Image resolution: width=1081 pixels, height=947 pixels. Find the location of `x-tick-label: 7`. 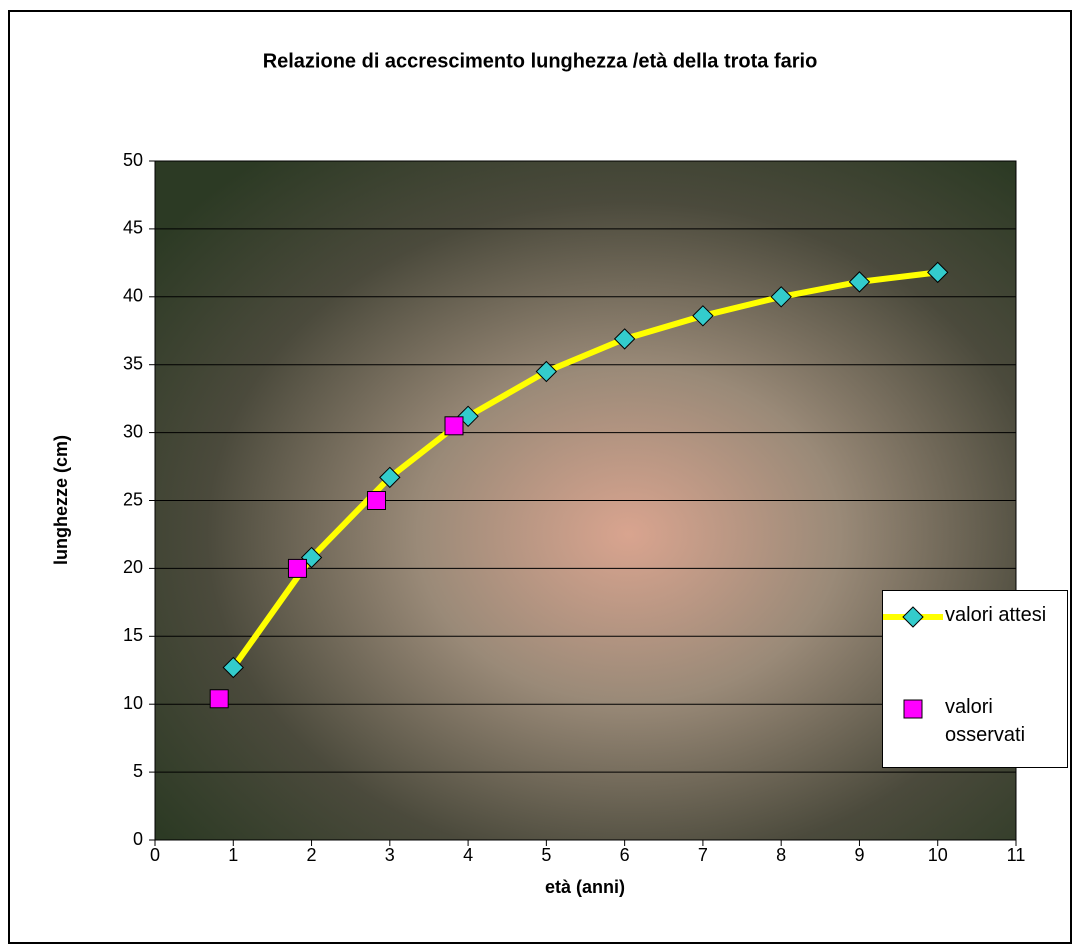

x-tick-label: 7 is located at coordinates (703, 855).